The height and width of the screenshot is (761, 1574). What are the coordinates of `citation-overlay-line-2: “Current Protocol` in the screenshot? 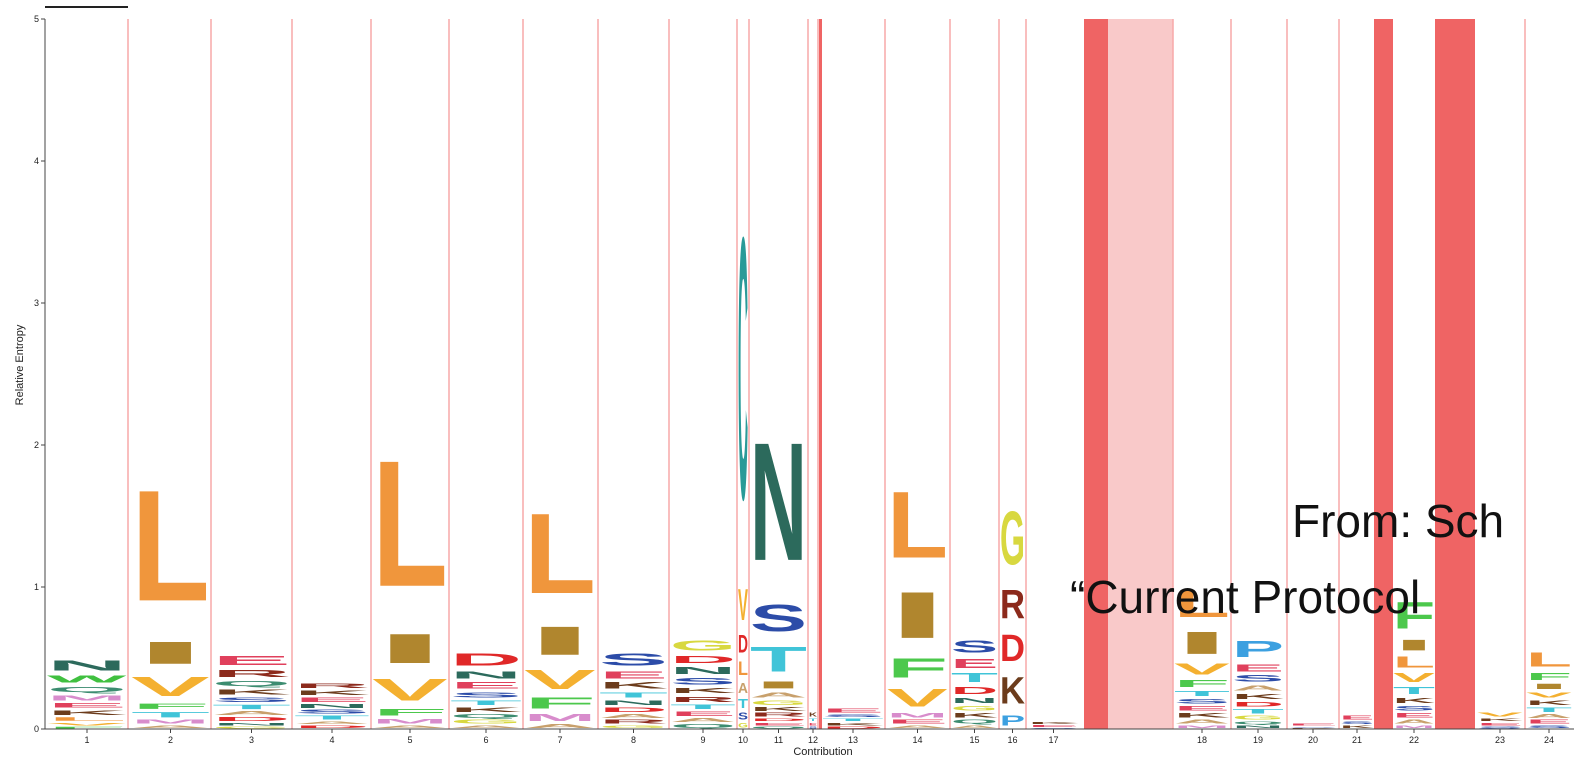 It's located at (1245, 597).